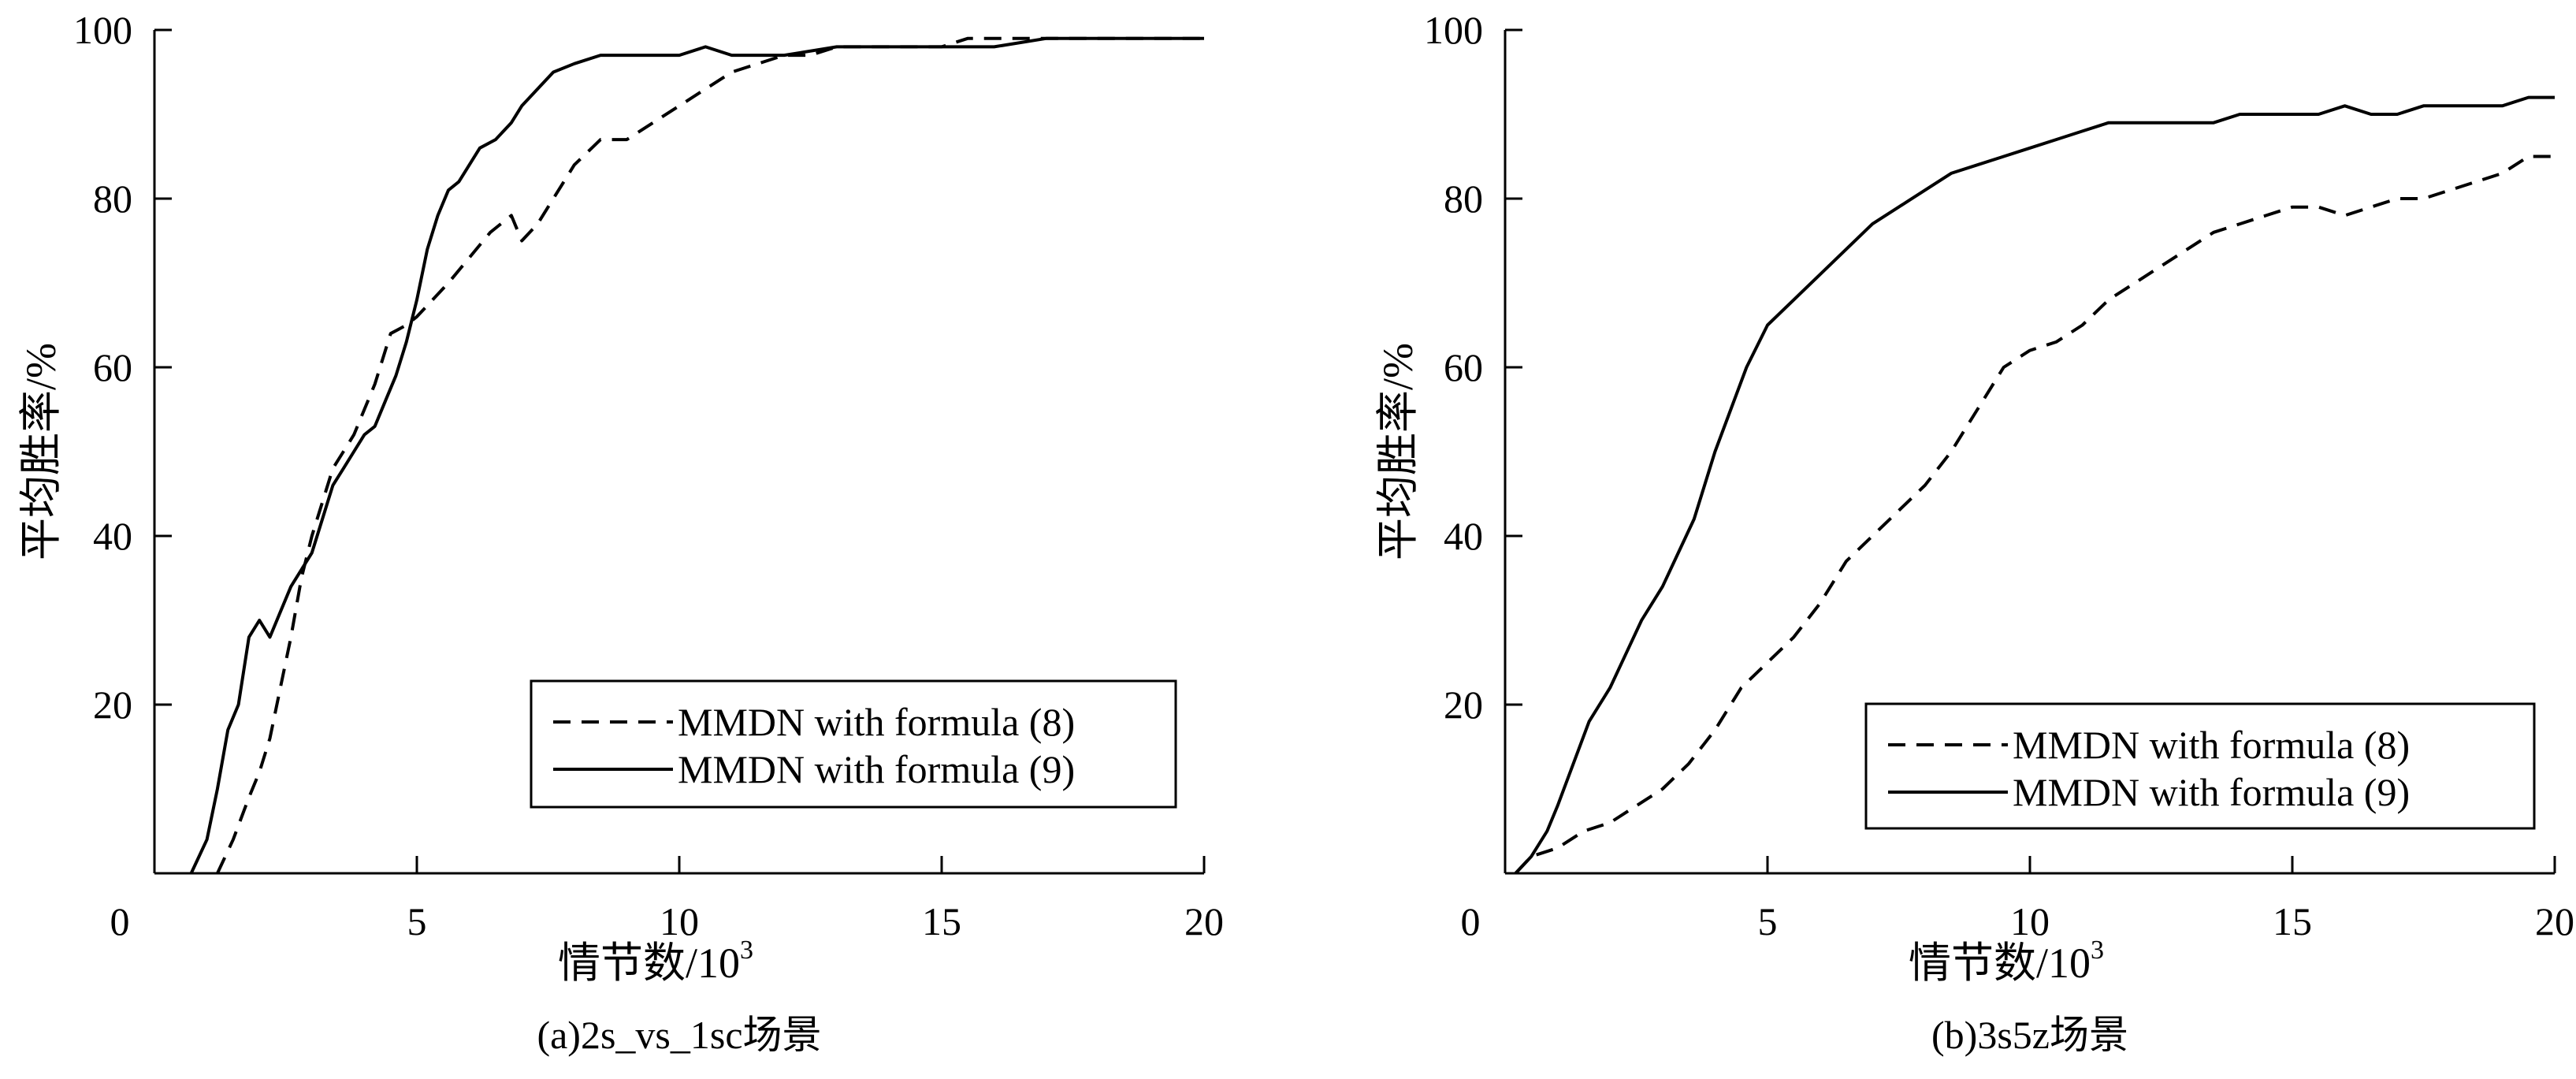 The height and width of the screenshot is (1079, 2576). What do you see at coordinates (679, 1035) in the screenshot?
I see `chart-caption: (a)2s_vs_1sc场景` at bounding box center [679, 1035].